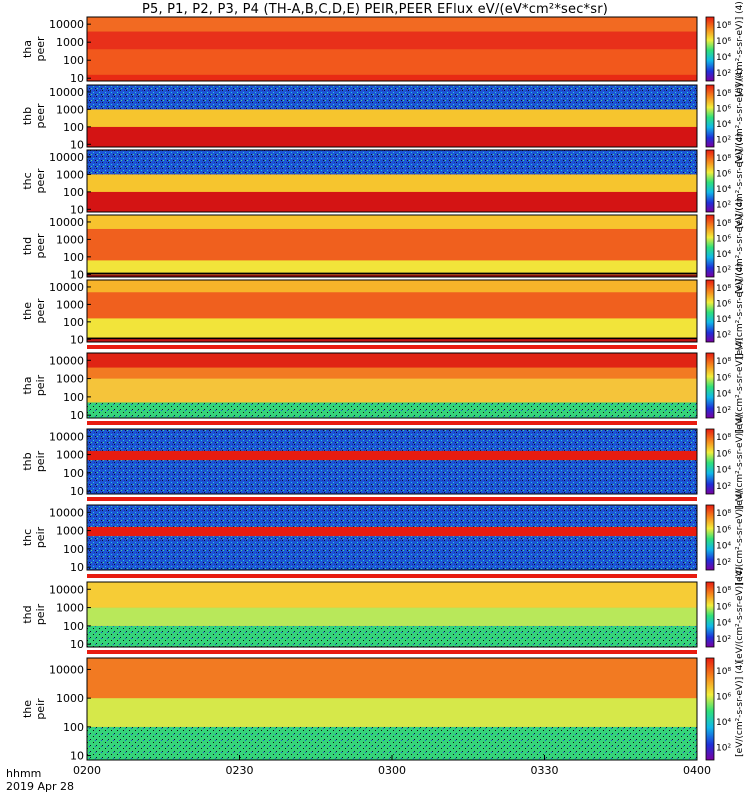  What do you see at coordinates (87, 770) in the screenshot?
I see `x-tick-label: 0200` at bounding box center [87, 770].